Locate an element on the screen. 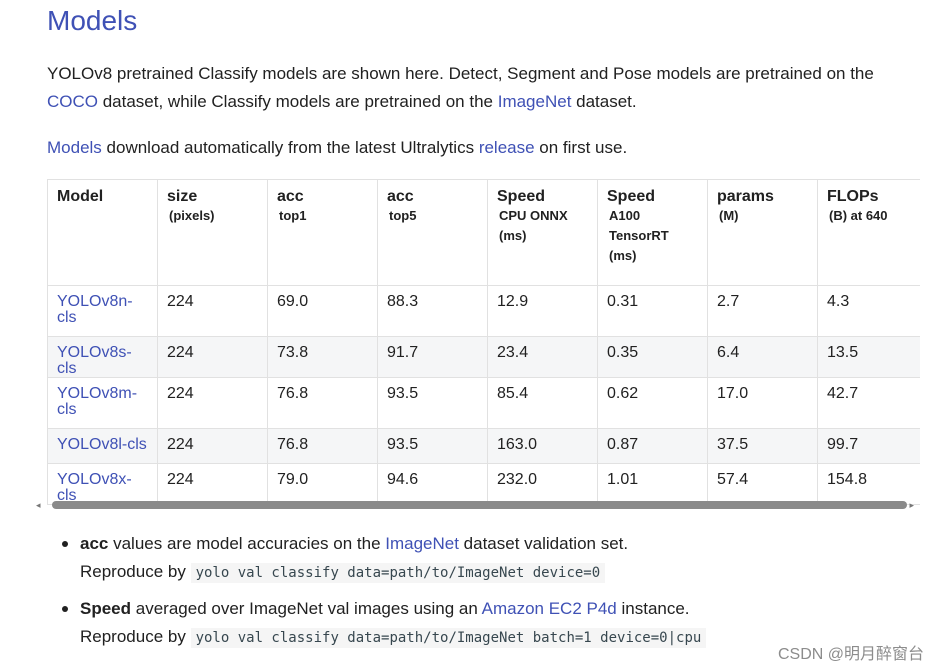  table-cell-flops: 4.3 is located at coordinates (868, 311).